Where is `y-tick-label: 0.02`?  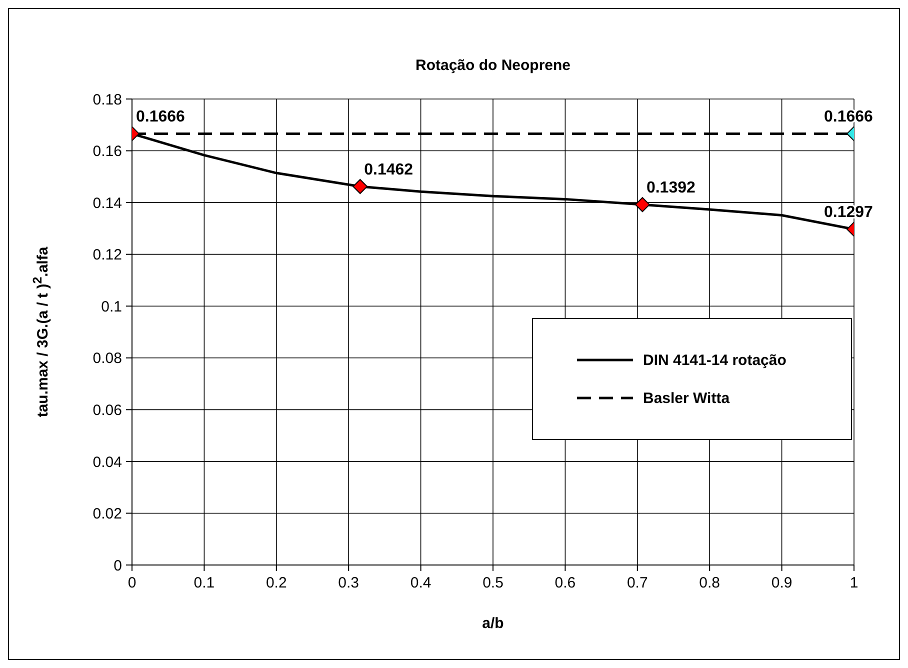
y-tick-label: 0.02 is located at coordinates (107, 514).